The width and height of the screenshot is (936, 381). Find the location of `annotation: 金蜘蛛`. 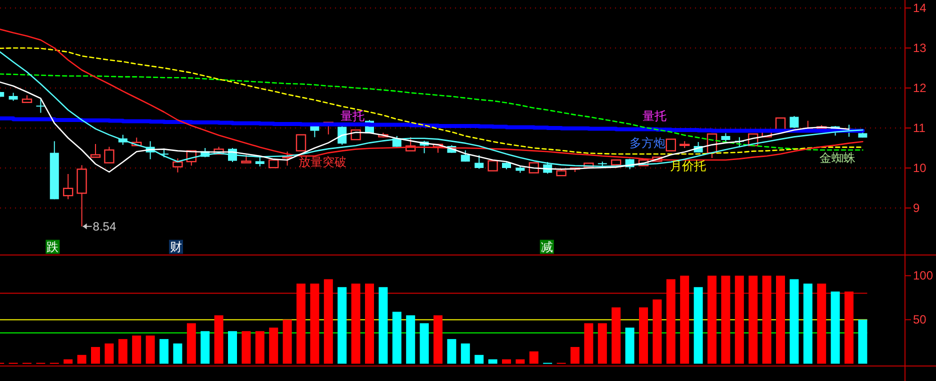

annotation: 金蜘蛛 is located at coordinates (838, 158).